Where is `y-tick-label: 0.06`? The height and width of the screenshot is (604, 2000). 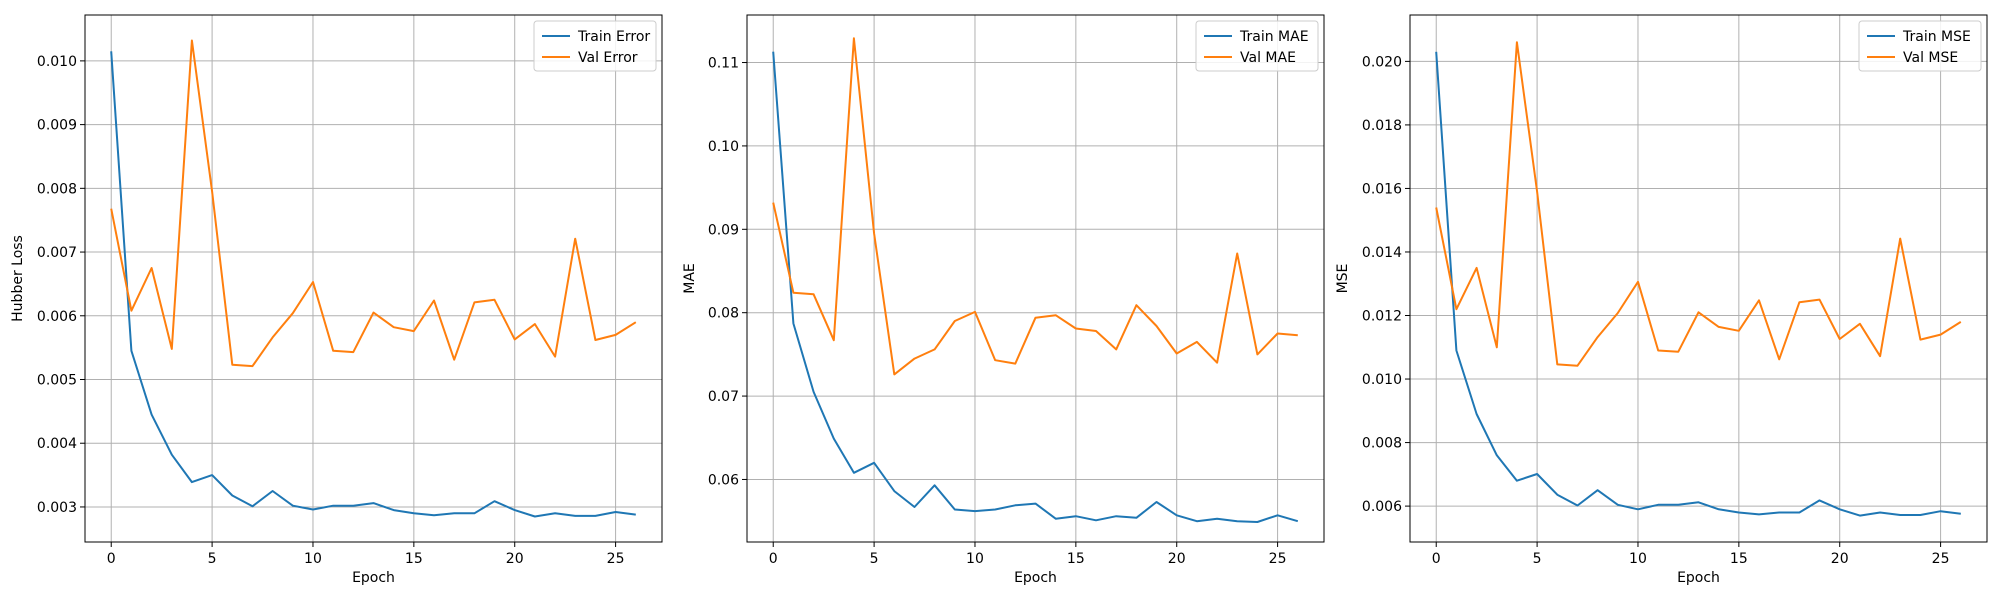 y-tick-label: 0.06 is located at coordinates (723, 480).